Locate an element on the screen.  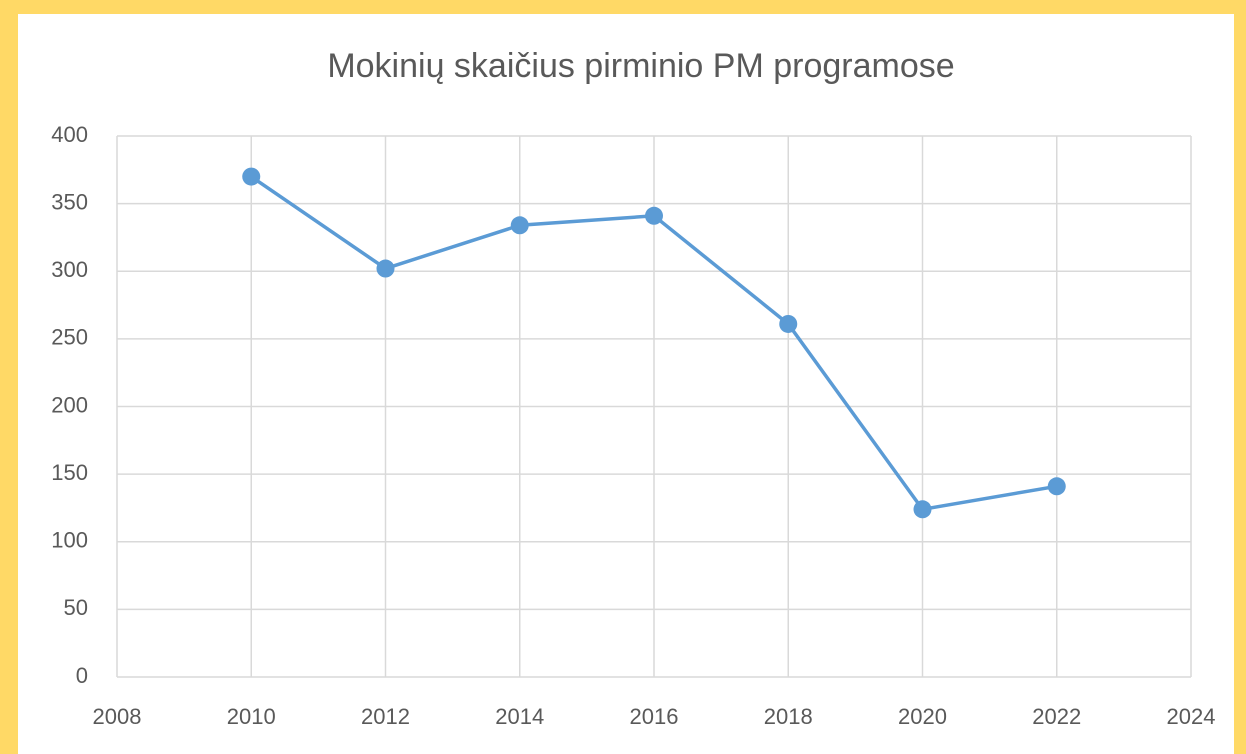
x-tick-label: 2024 is located at coordinates (1191, 716).